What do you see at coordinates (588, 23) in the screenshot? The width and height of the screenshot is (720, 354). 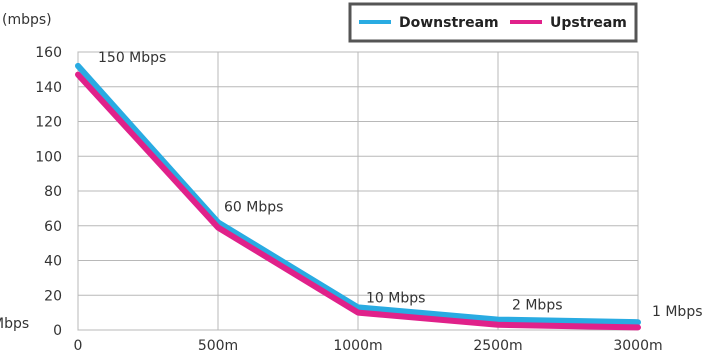 I see `legend-label-upstream: Upstream` at bounding box center [588, 23].